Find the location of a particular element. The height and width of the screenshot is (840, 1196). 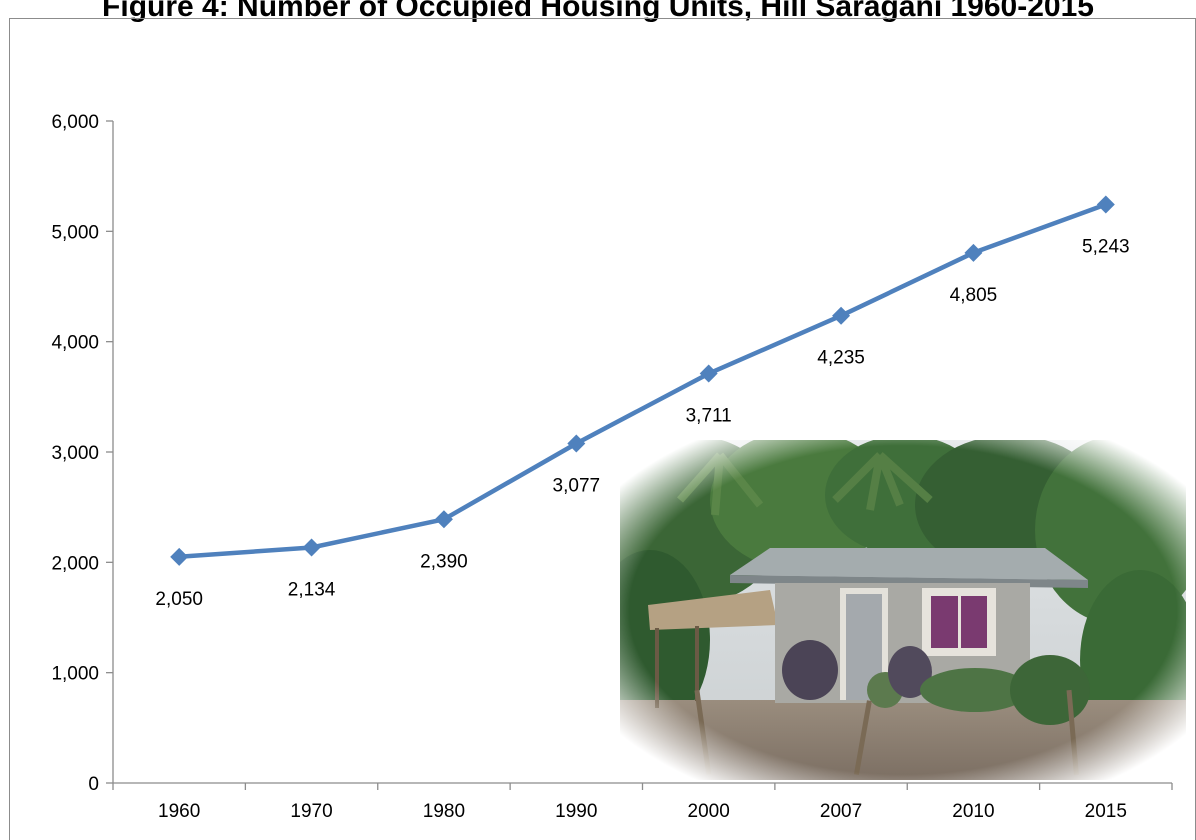

data-label: 2,134 is located at coordinates (312, 590).